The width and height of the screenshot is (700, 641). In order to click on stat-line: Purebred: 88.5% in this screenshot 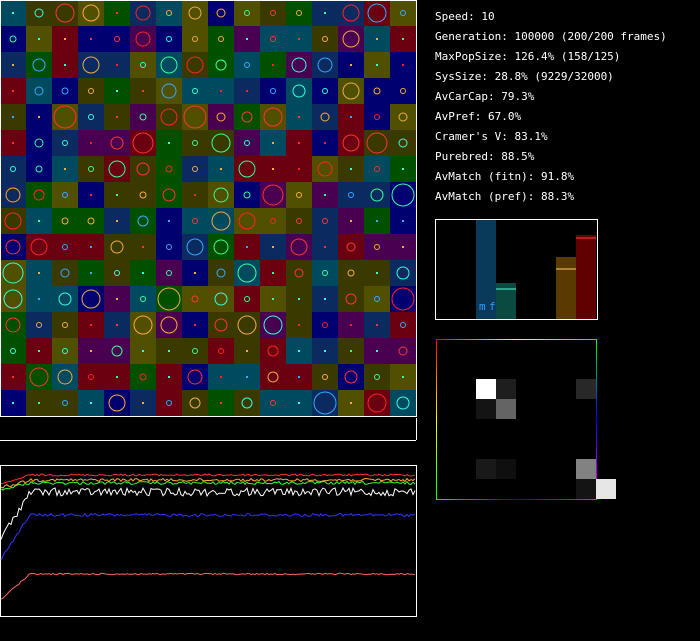, I will do `click(485, 156)`.